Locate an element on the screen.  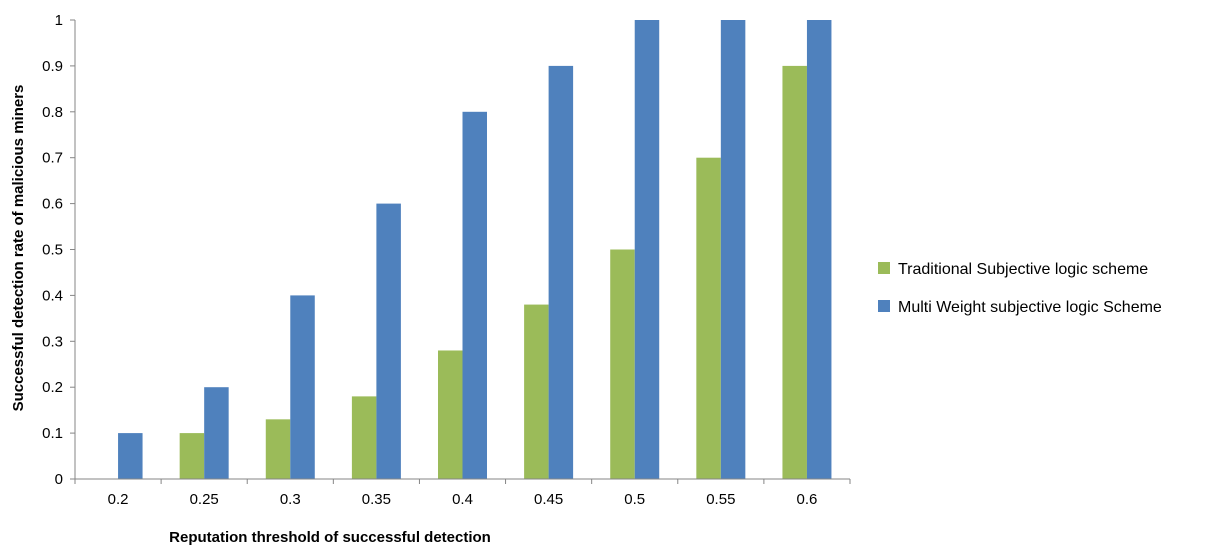
y-tick-label: 1 is located at coordinates (59, 20).